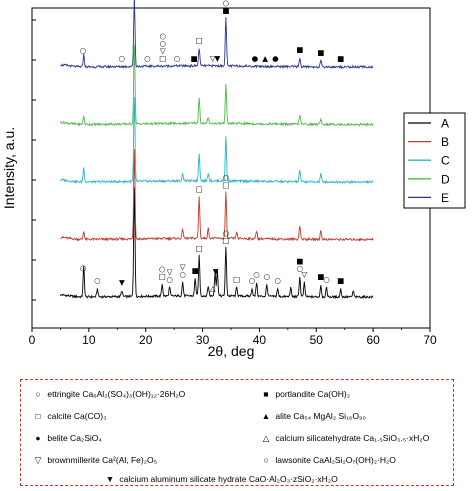  Describe the element at coordinates (335, 460) in the screenshot. I see `phase-legend-label: lawsonite CaAl₂Si₂O₇(OH)₂·H₂O` at that location.